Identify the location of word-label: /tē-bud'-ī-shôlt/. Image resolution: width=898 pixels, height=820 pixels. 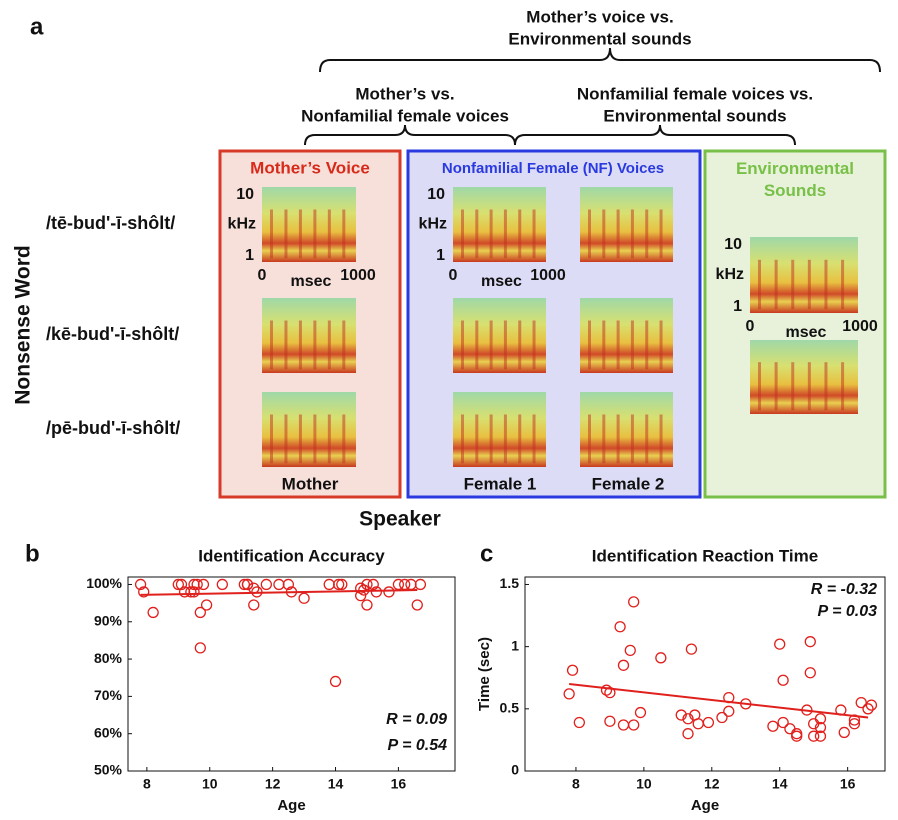
(110, 223).